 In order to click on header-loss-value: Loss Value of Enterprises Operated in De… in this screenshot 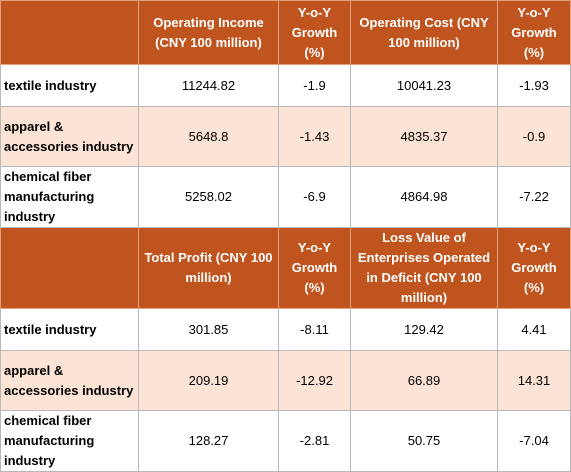, I will do `click(424, 268)`.